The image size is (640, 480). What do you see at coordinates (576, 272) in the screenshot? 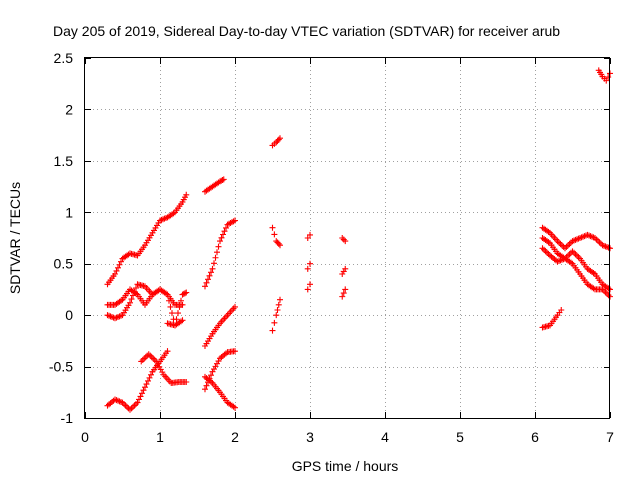
I see `series-arc-q` at bounding box center [576, 272].